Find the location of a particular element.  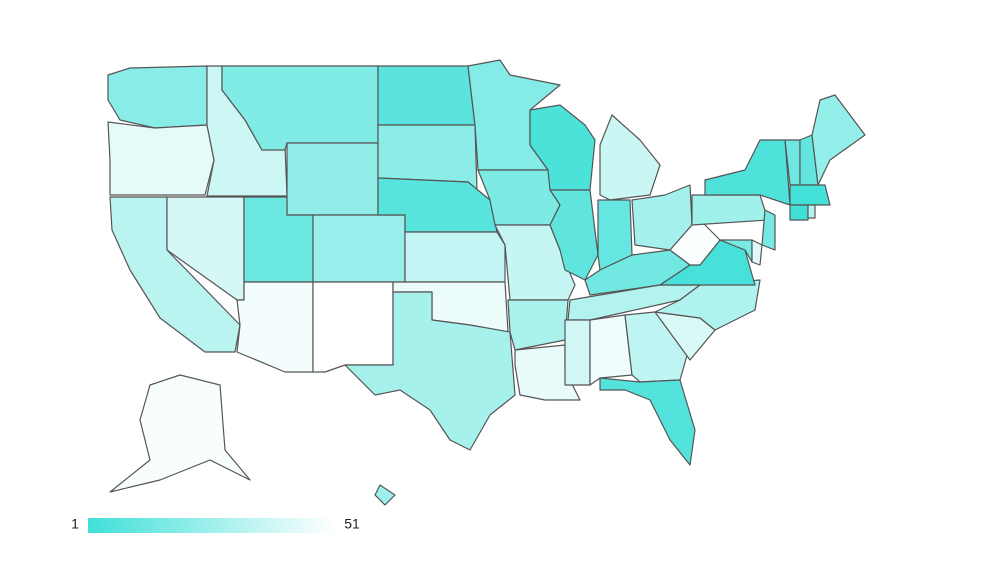

colorbar-max-label: 51 is located at coordinates (352, 524).